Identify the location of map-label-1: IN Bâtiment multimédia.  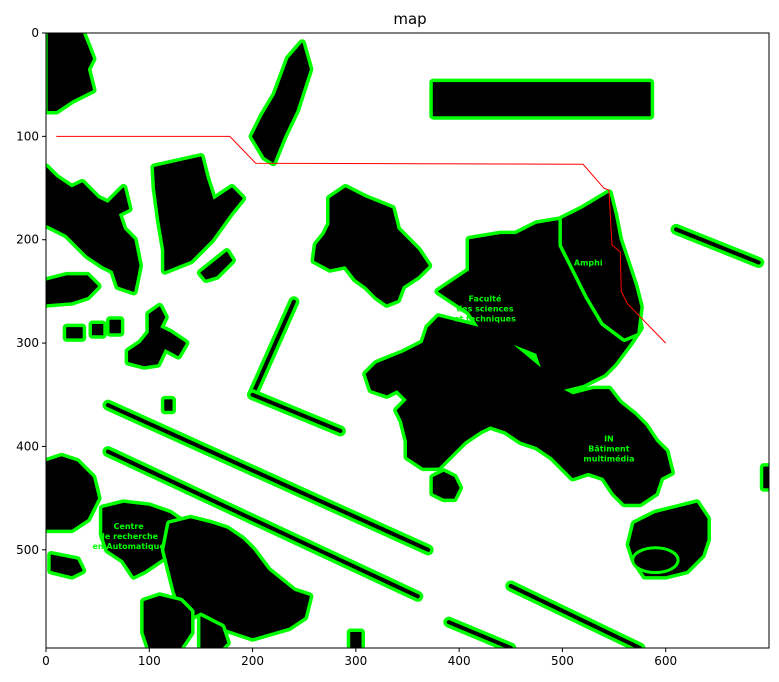
(608, 448).